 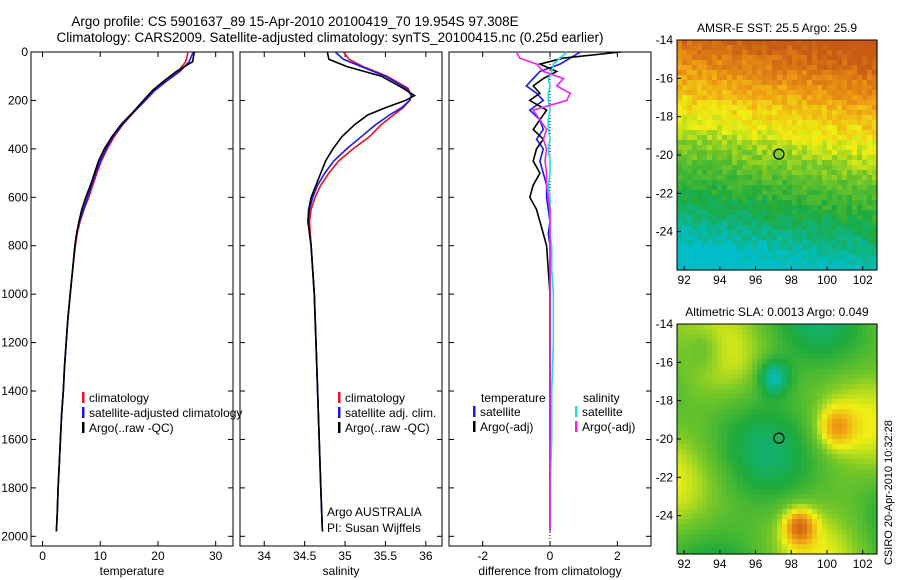 I want to click on series-line-argo, so click(x=125, y=291).